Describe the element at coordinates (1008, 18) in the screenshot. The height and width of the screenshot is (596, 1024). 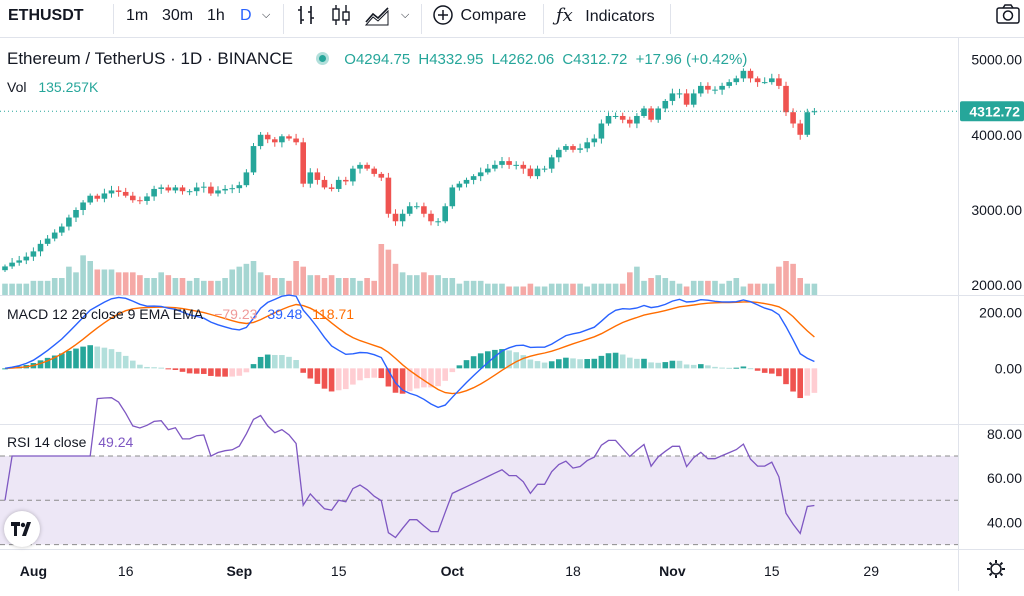
I see `camera-icon` at that location.